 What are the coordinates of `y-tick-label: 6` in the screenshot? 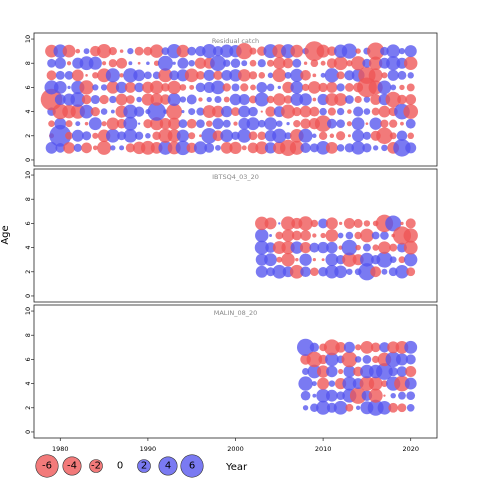 It's located at (28, 359).